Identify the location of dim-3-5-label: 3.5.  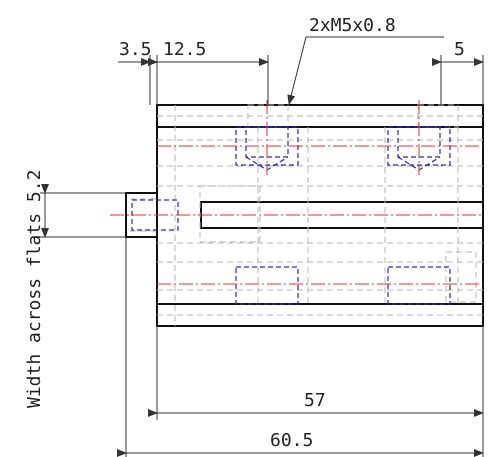
(135, 49).